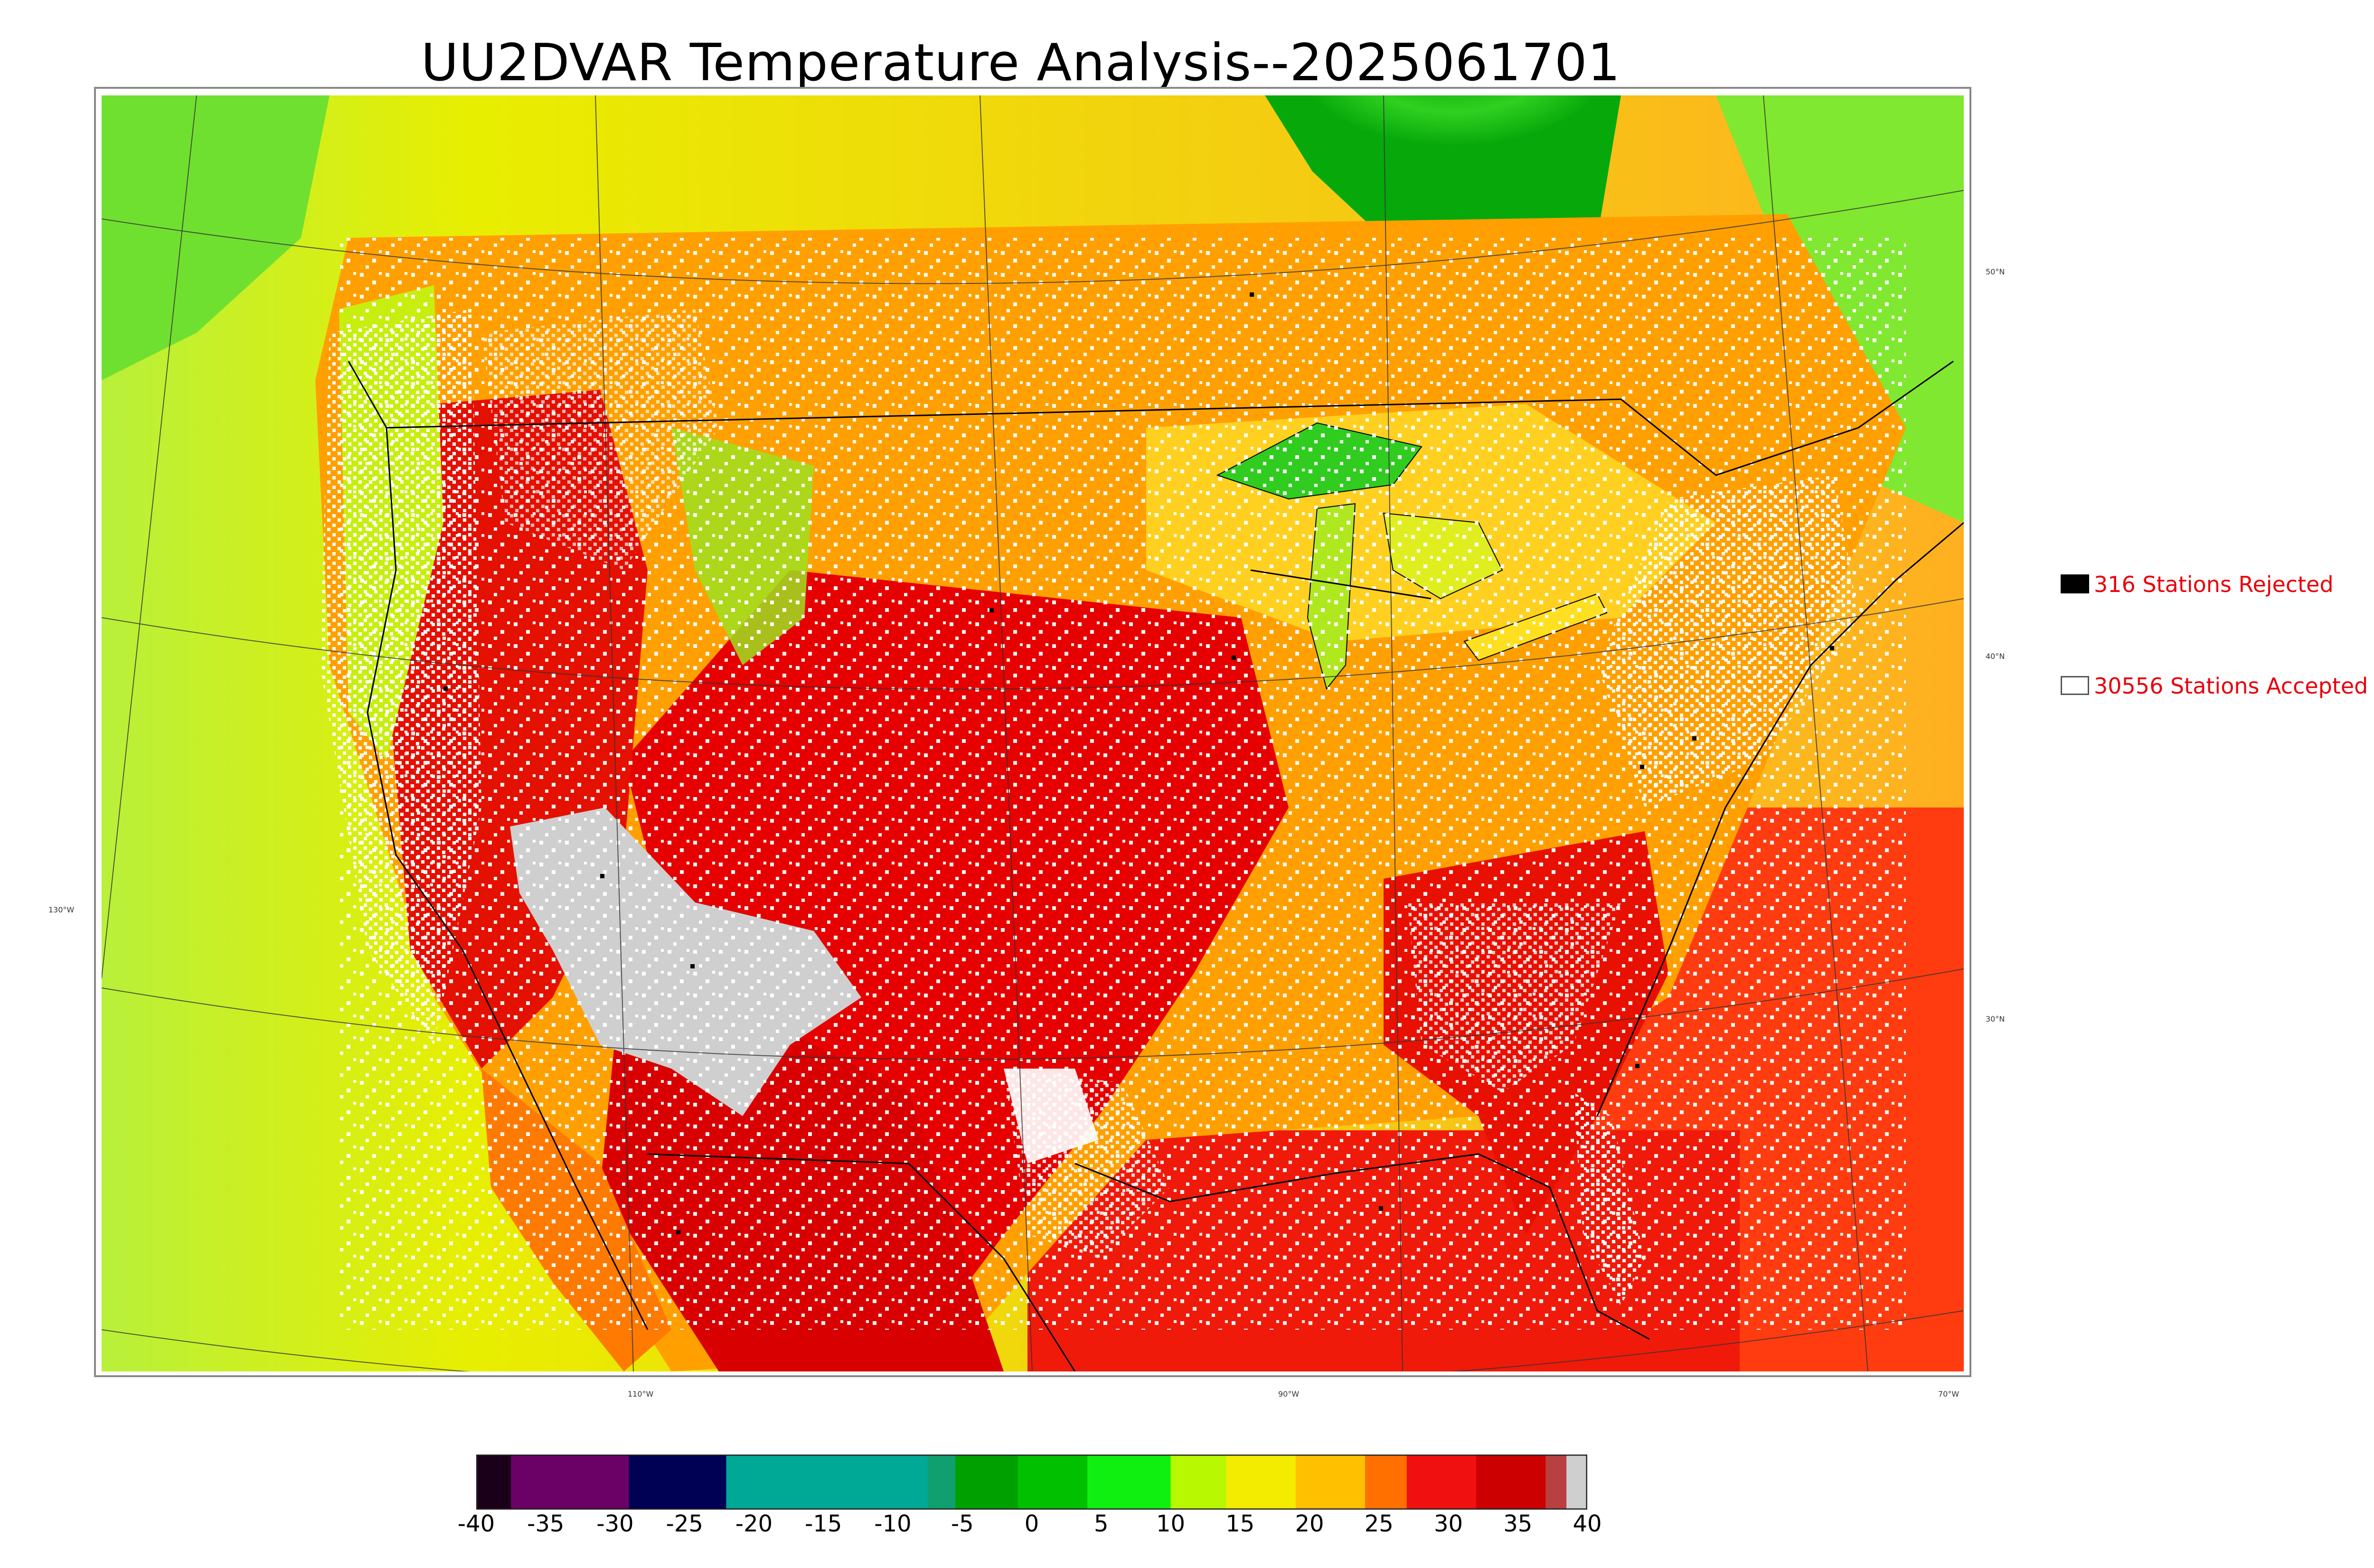 Image resolution: width=2374 pixels, height=1568 pixels. Describe the element at coordinates (216, 238) in the screenshot. I see `pacific-green` at that location.